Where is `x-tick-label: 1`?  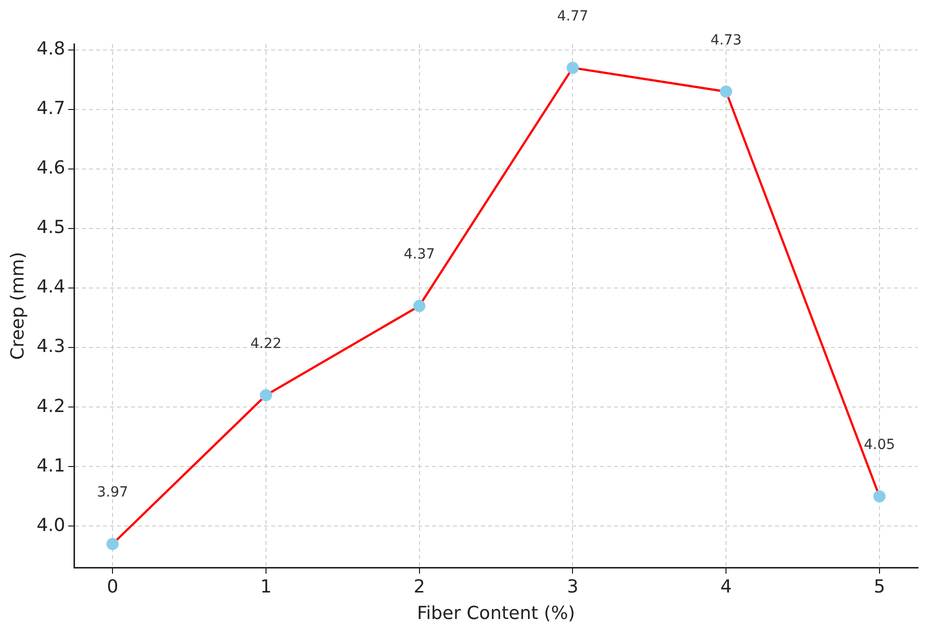
x-tick-label: 1 is located at coordinates (266, 587).